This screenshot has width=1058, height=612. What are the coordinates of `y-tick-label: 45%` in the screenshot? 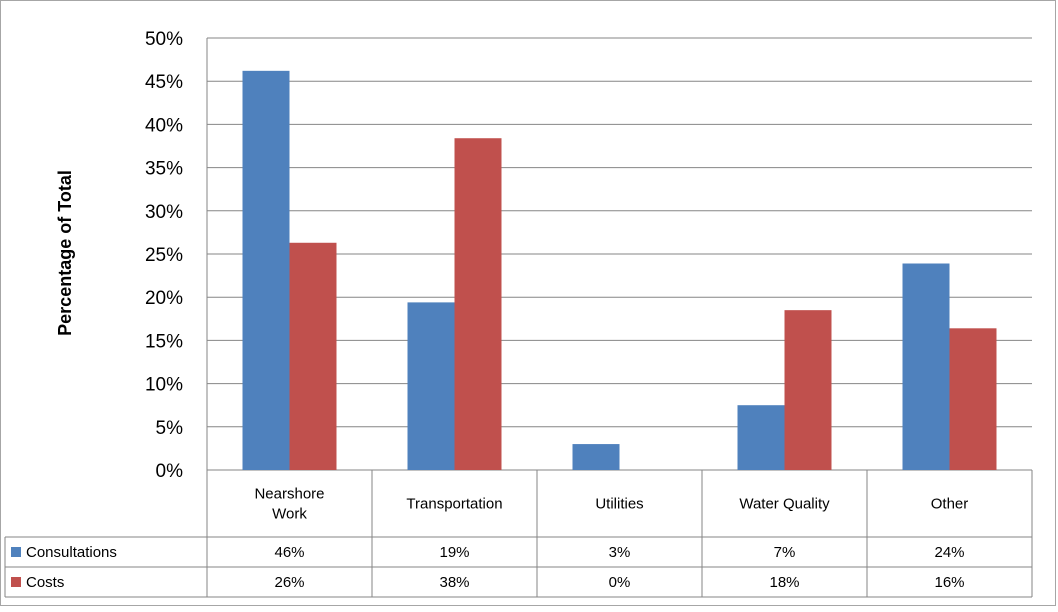 It's located at (164, 82).